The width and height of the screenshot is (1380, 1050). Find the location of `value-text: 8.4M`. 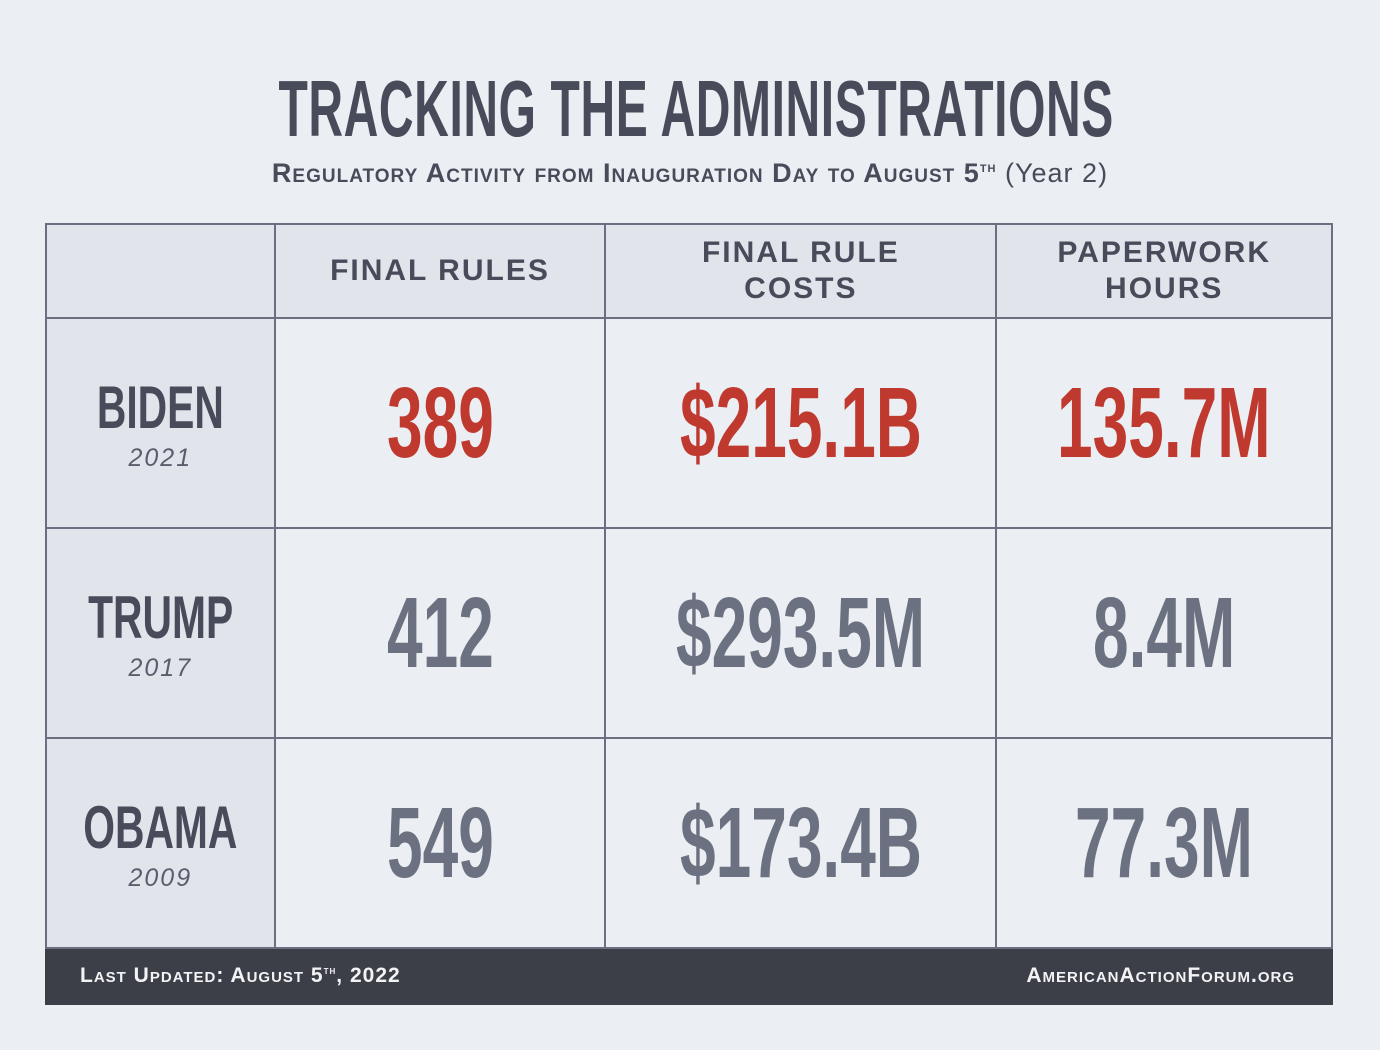

value-text: 8.4M is located at coordinates (1164, 632).